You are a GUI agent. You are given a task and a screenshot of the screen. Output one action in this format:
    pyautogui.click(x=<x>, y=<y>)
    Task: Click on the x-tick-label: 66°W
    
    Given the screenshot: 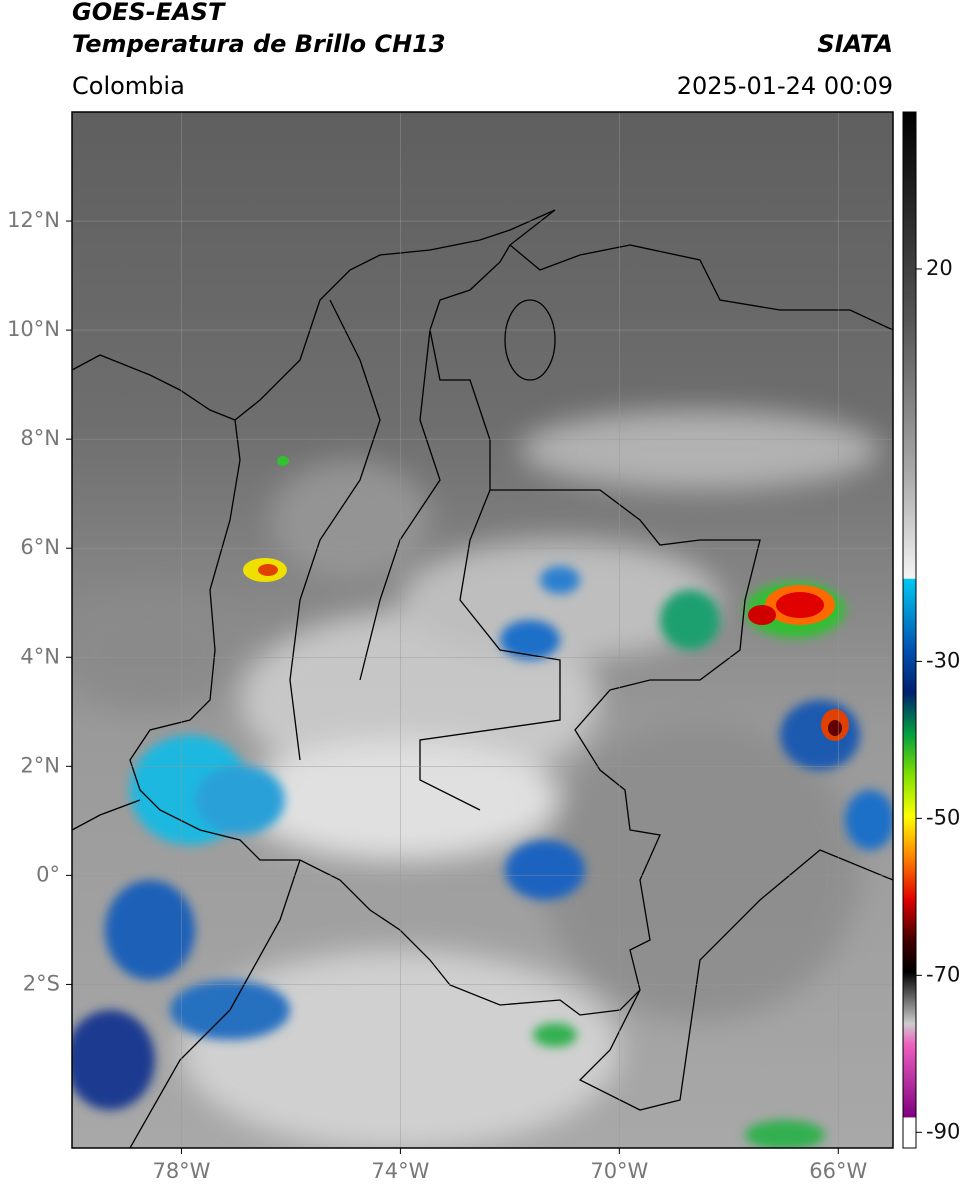 What is the action you would take?
    pyautogui.click(x=838, y=1171)
    